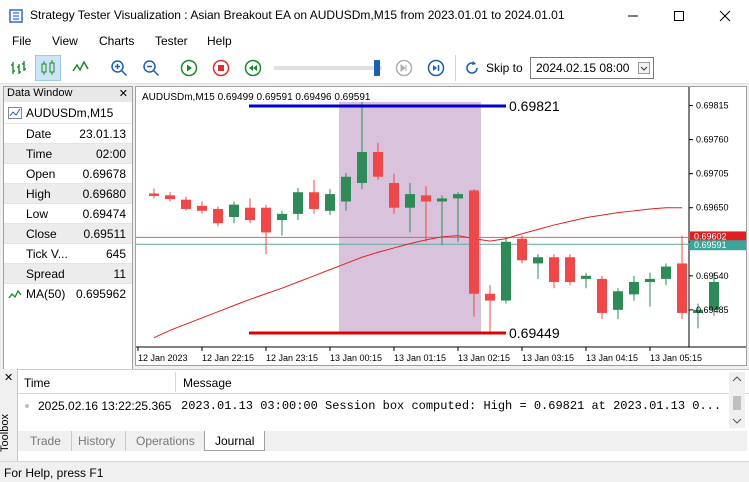 The width and height of the screenshot is (749, 482). I want to click on tab-history: History, so click(97, 441).